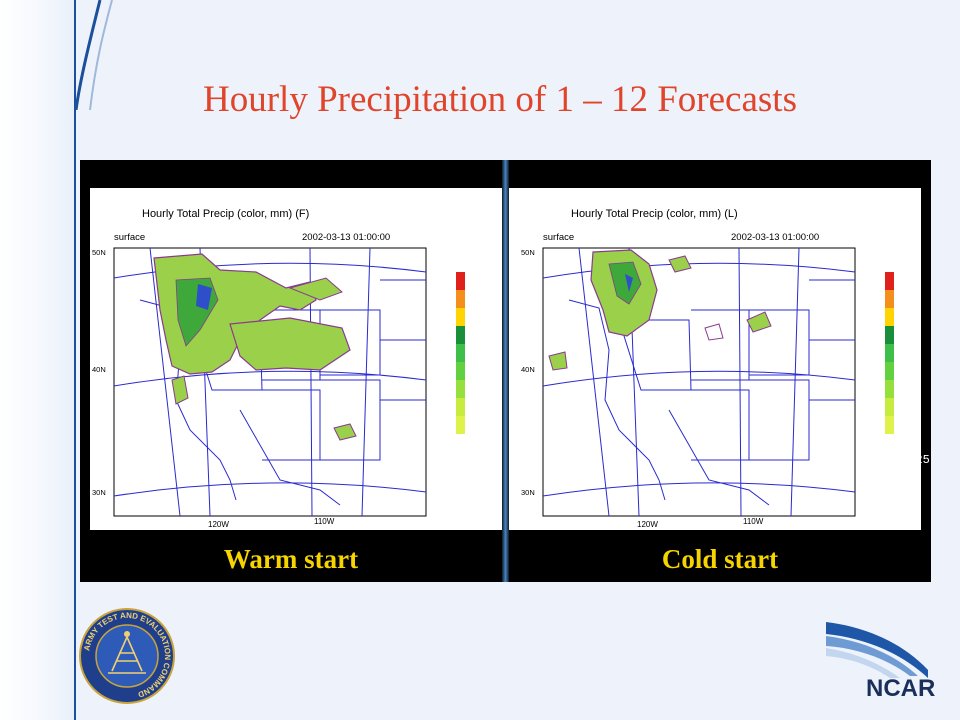 The height and width of the screenshot is (720, 960). What do you see at coordinates (654, 214) in the screenshot?
I see `map-title: Hourly Total Precip (color, mm) (L)` at bounding box center [654, 214].